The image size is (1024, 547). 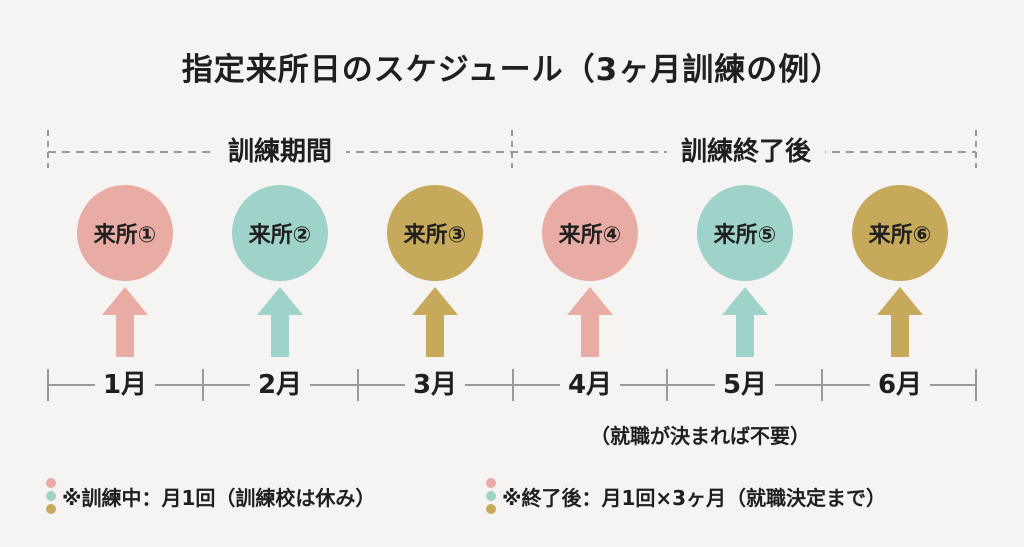 What do you see at coordinates (435, 233) in the screenshot?
I see `visit-bubble-3: 来所③` at bounding box center [435, 233].